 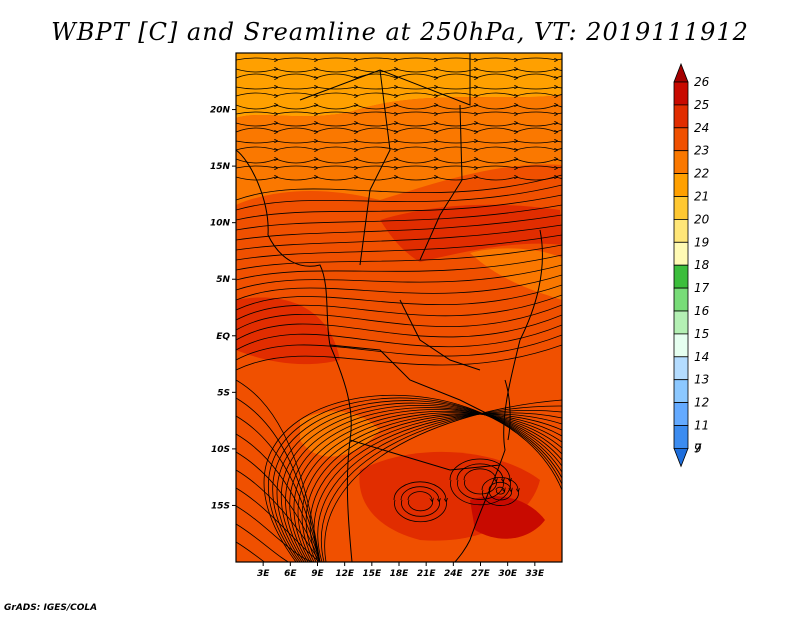 What do you see at coordinates (454, 574) in the screenshot?
I see `lon-tick-label: 24E` at bounding box center [454, 574].